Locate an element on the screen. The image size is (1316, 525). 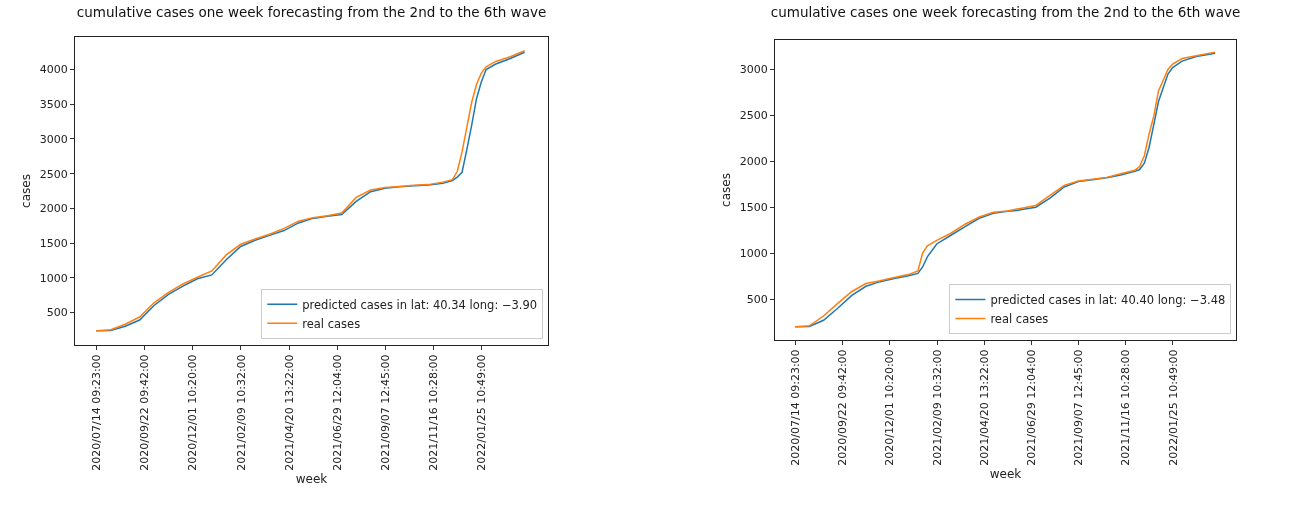
legend-label: predicted cases in lat: 40.40 long: −3.48 is located at coordinates (1108, 299).